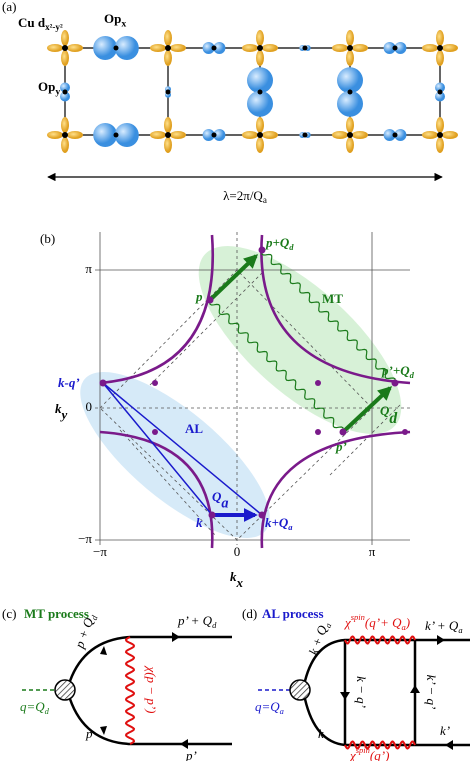 This screenshot has width=474, height=761. I want to click on cu-label-part: Cu, so click(28, 22).